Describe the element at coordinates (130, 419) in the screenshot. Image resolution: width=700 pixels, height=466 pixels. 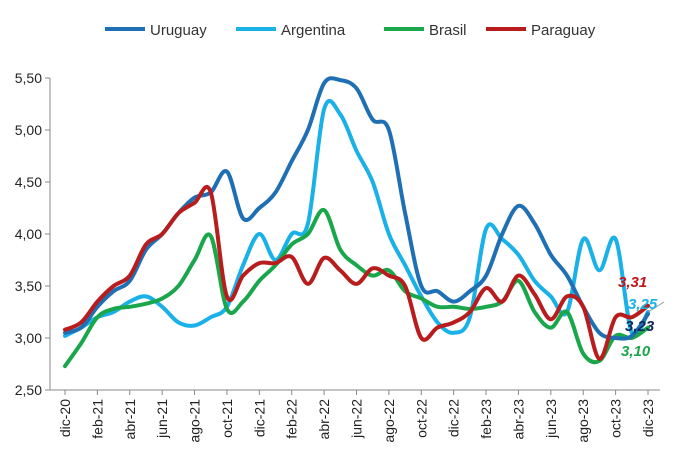
I see `x-tick-label: abr-21` at that location.